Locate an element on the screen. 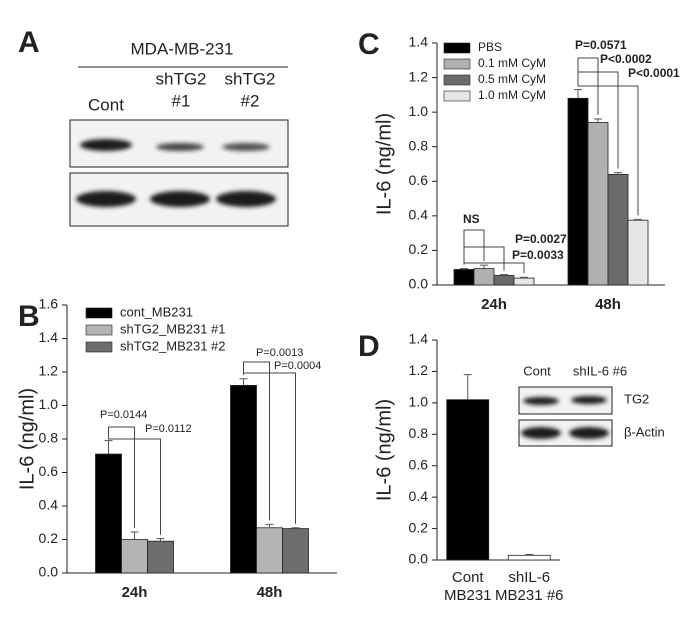 This screenshot has height=619, width=685. annotation: P=0.0033 is located at coordinates (538, 255).